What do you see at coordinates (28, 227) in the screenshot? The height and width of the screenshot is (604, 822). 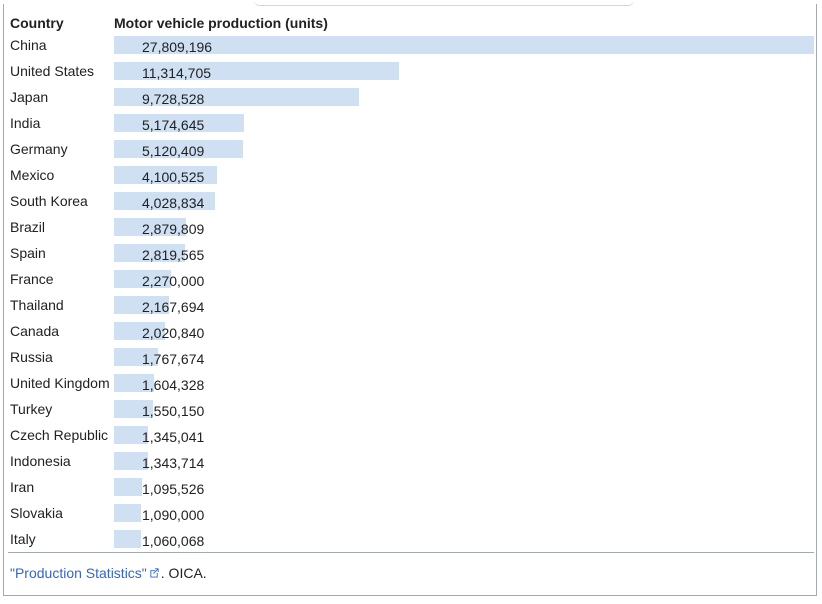 I see `country-label: Brazil` at bounding box center [28, 227].